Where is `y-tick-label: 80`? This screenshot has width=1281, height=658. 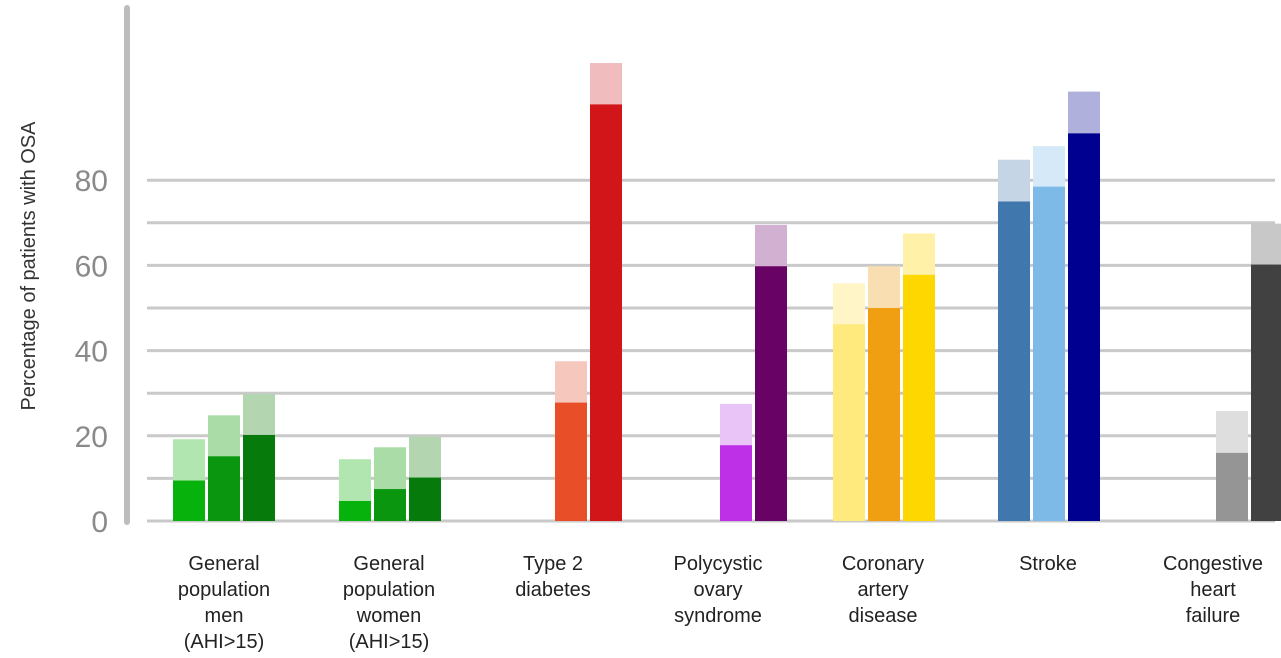 y-tick-label: 80 is located at coordinates (91, 181).